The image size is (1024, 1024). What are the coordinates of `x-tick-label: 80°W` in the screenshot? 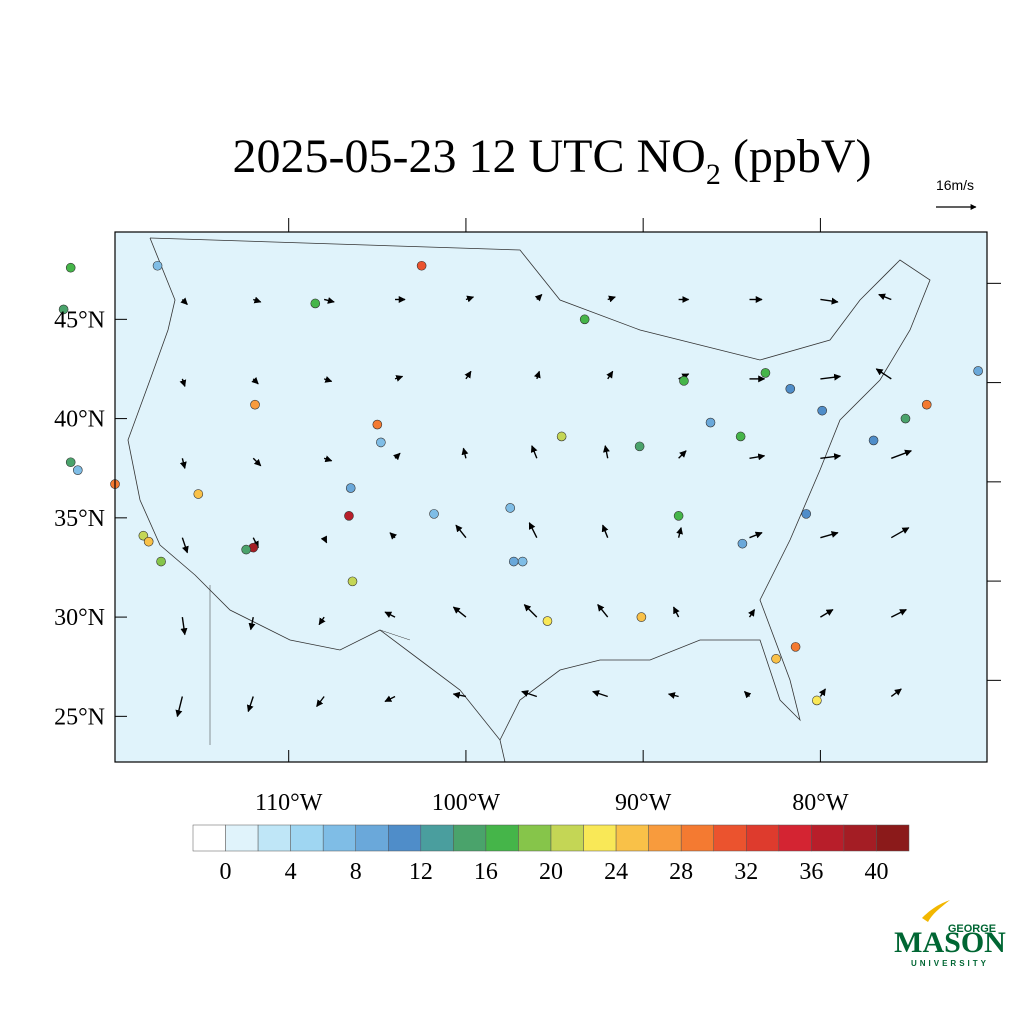 It's located at (820, 803).